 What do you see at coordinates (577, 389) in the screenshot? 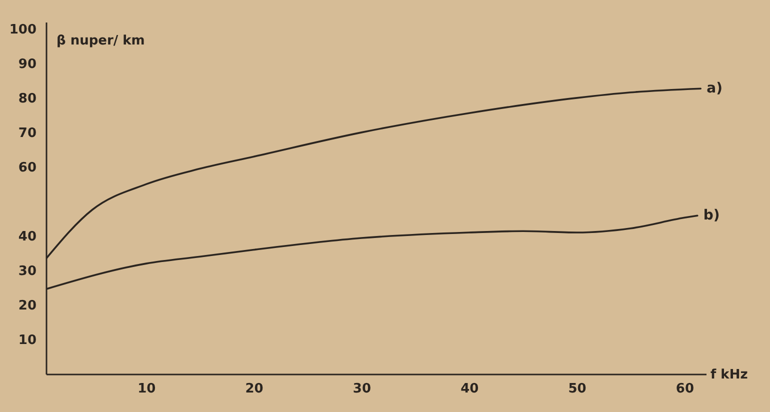
I see `x-tick-label: 50` at bounding box center [577, 389].